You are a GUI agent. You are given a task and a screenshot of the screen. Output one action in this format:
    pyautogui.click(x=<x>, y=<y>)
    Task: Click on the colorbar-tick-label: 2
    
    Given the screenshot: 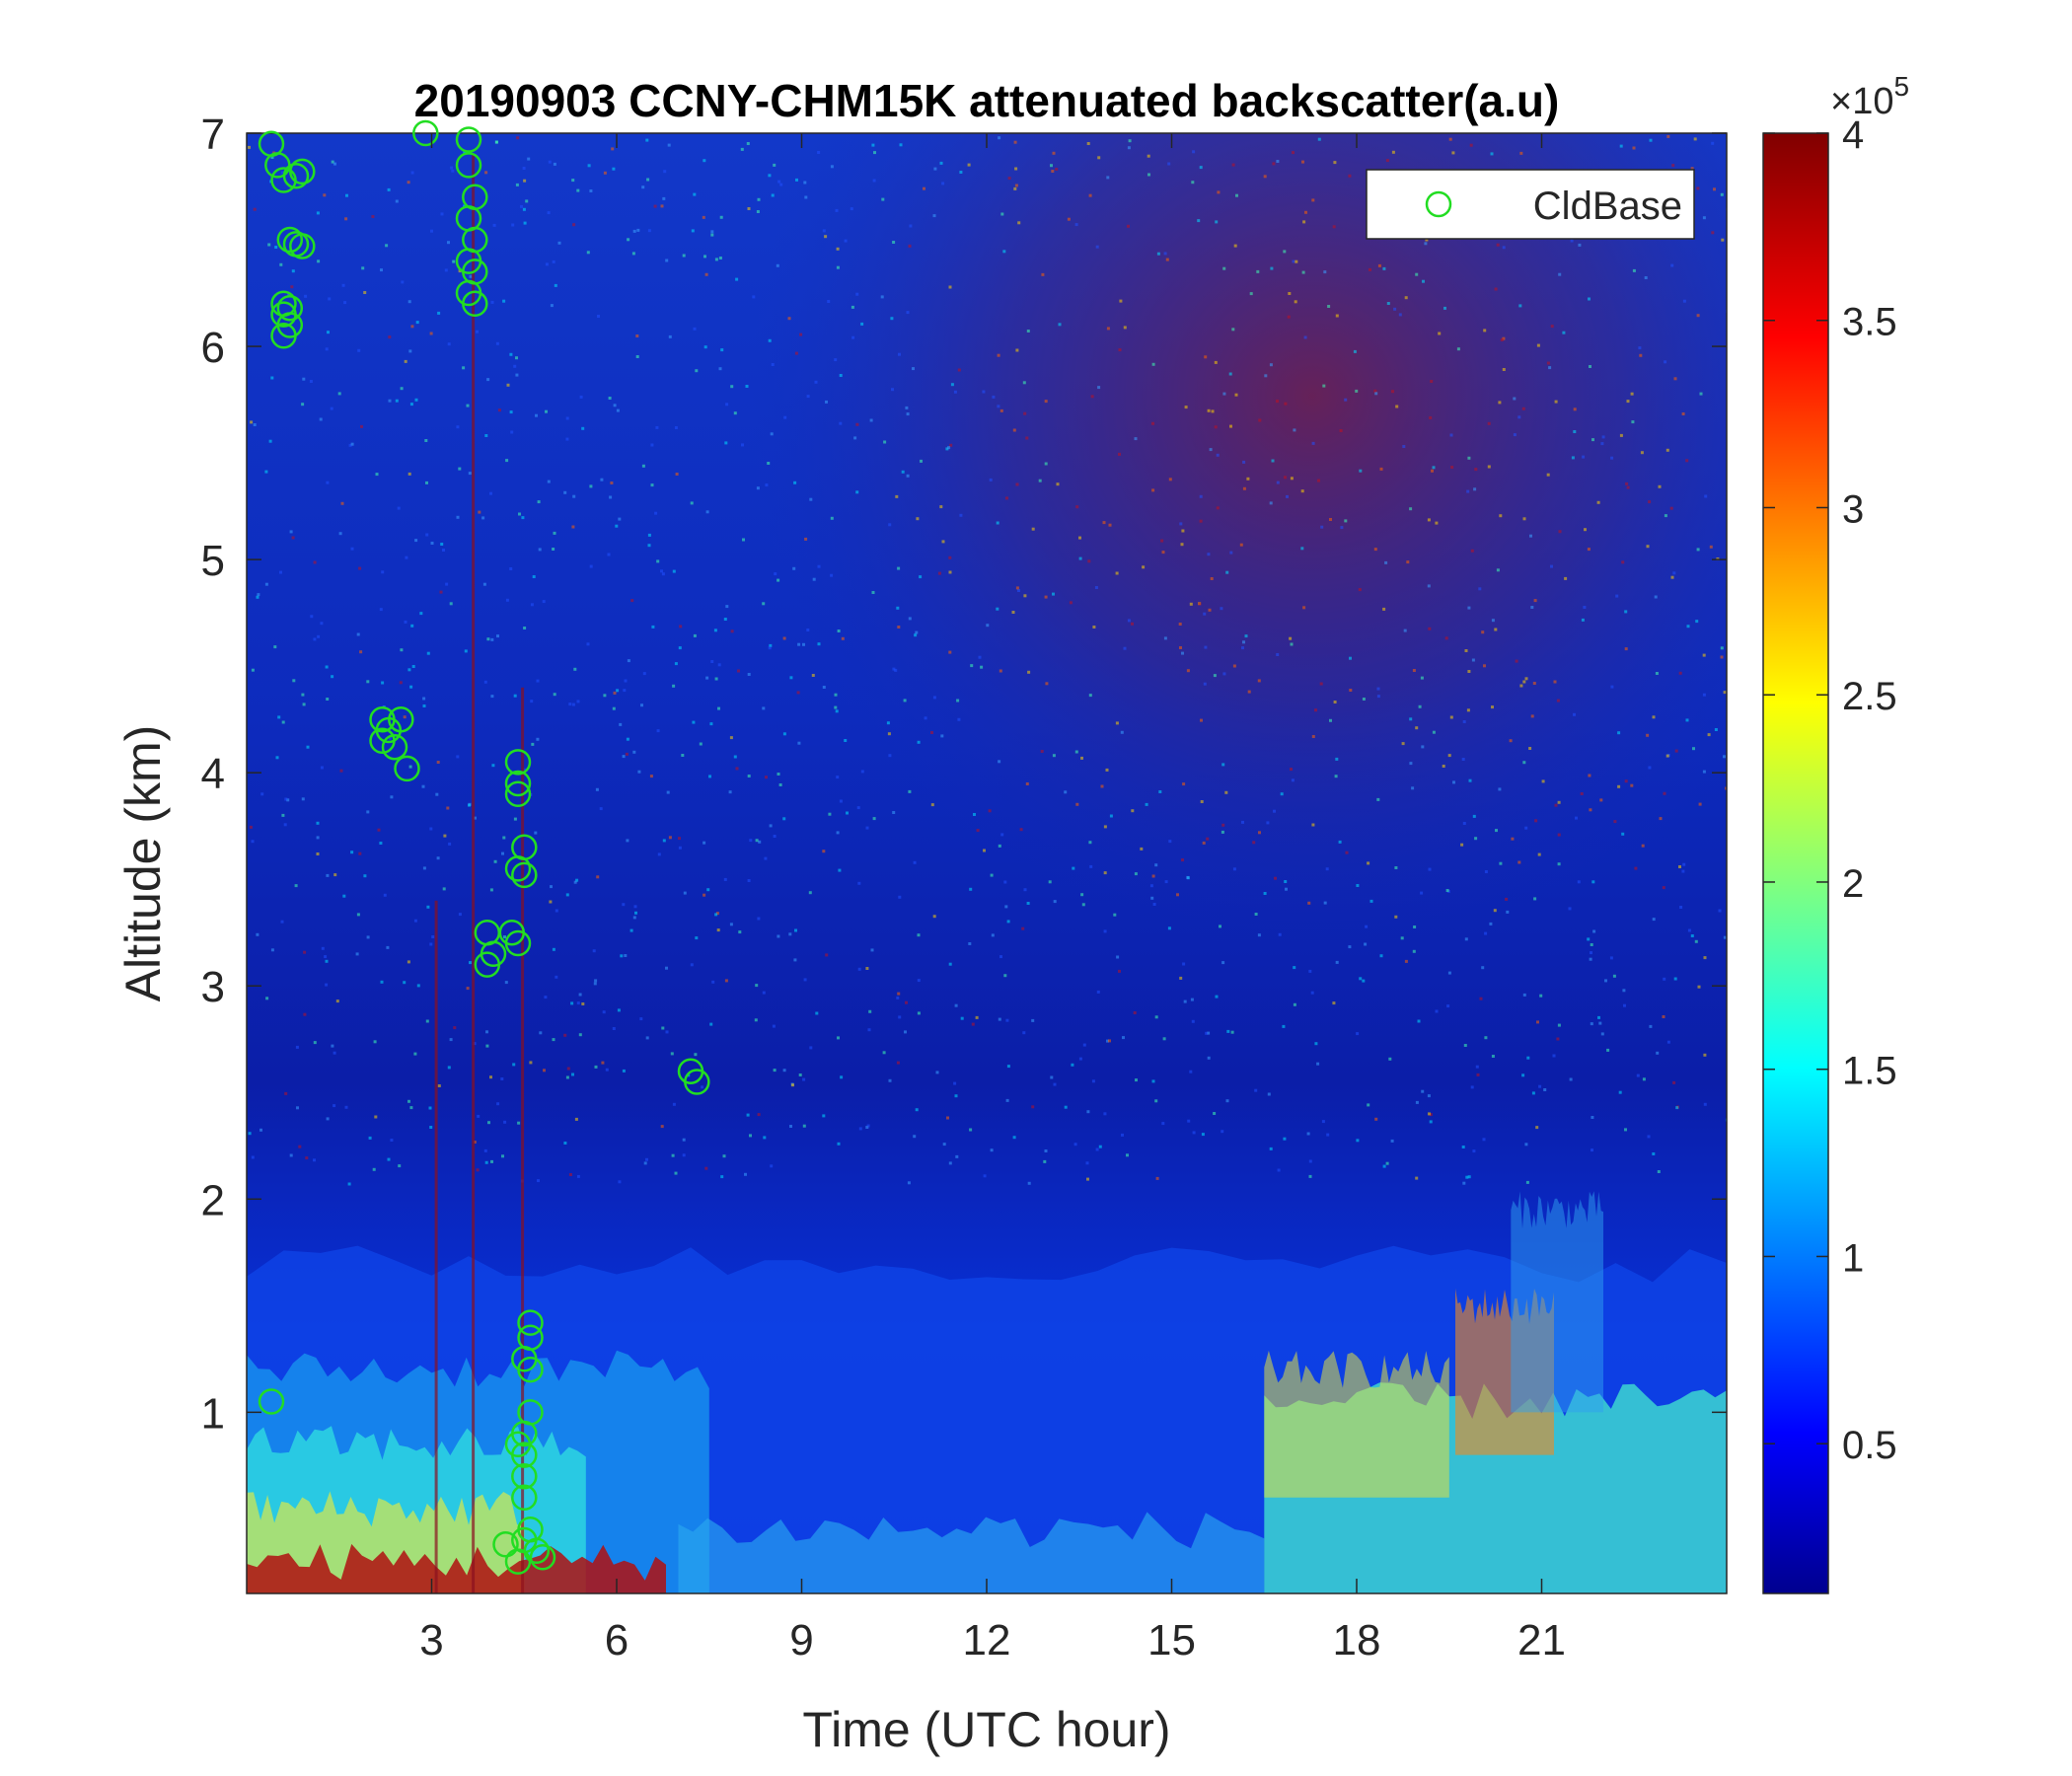 What is the action you would take?
    pyautogui.click(x=1853, y=884)
    